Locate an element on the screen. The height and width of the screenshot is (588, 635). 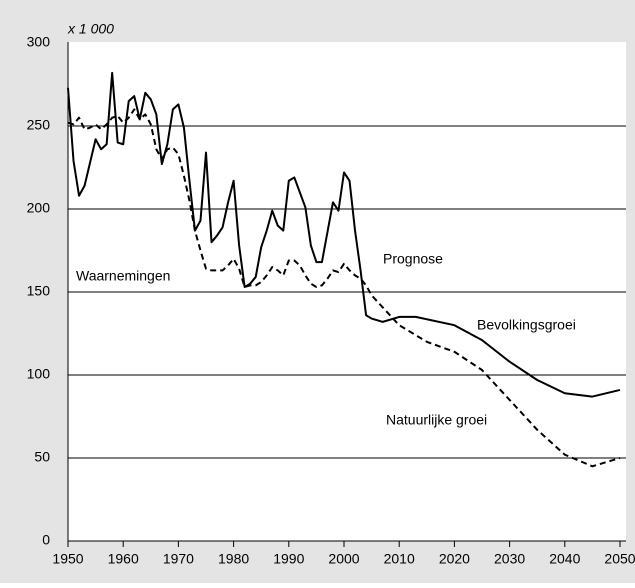
series-label: Bevolkingsgroei is located at coordinates (526, 325).